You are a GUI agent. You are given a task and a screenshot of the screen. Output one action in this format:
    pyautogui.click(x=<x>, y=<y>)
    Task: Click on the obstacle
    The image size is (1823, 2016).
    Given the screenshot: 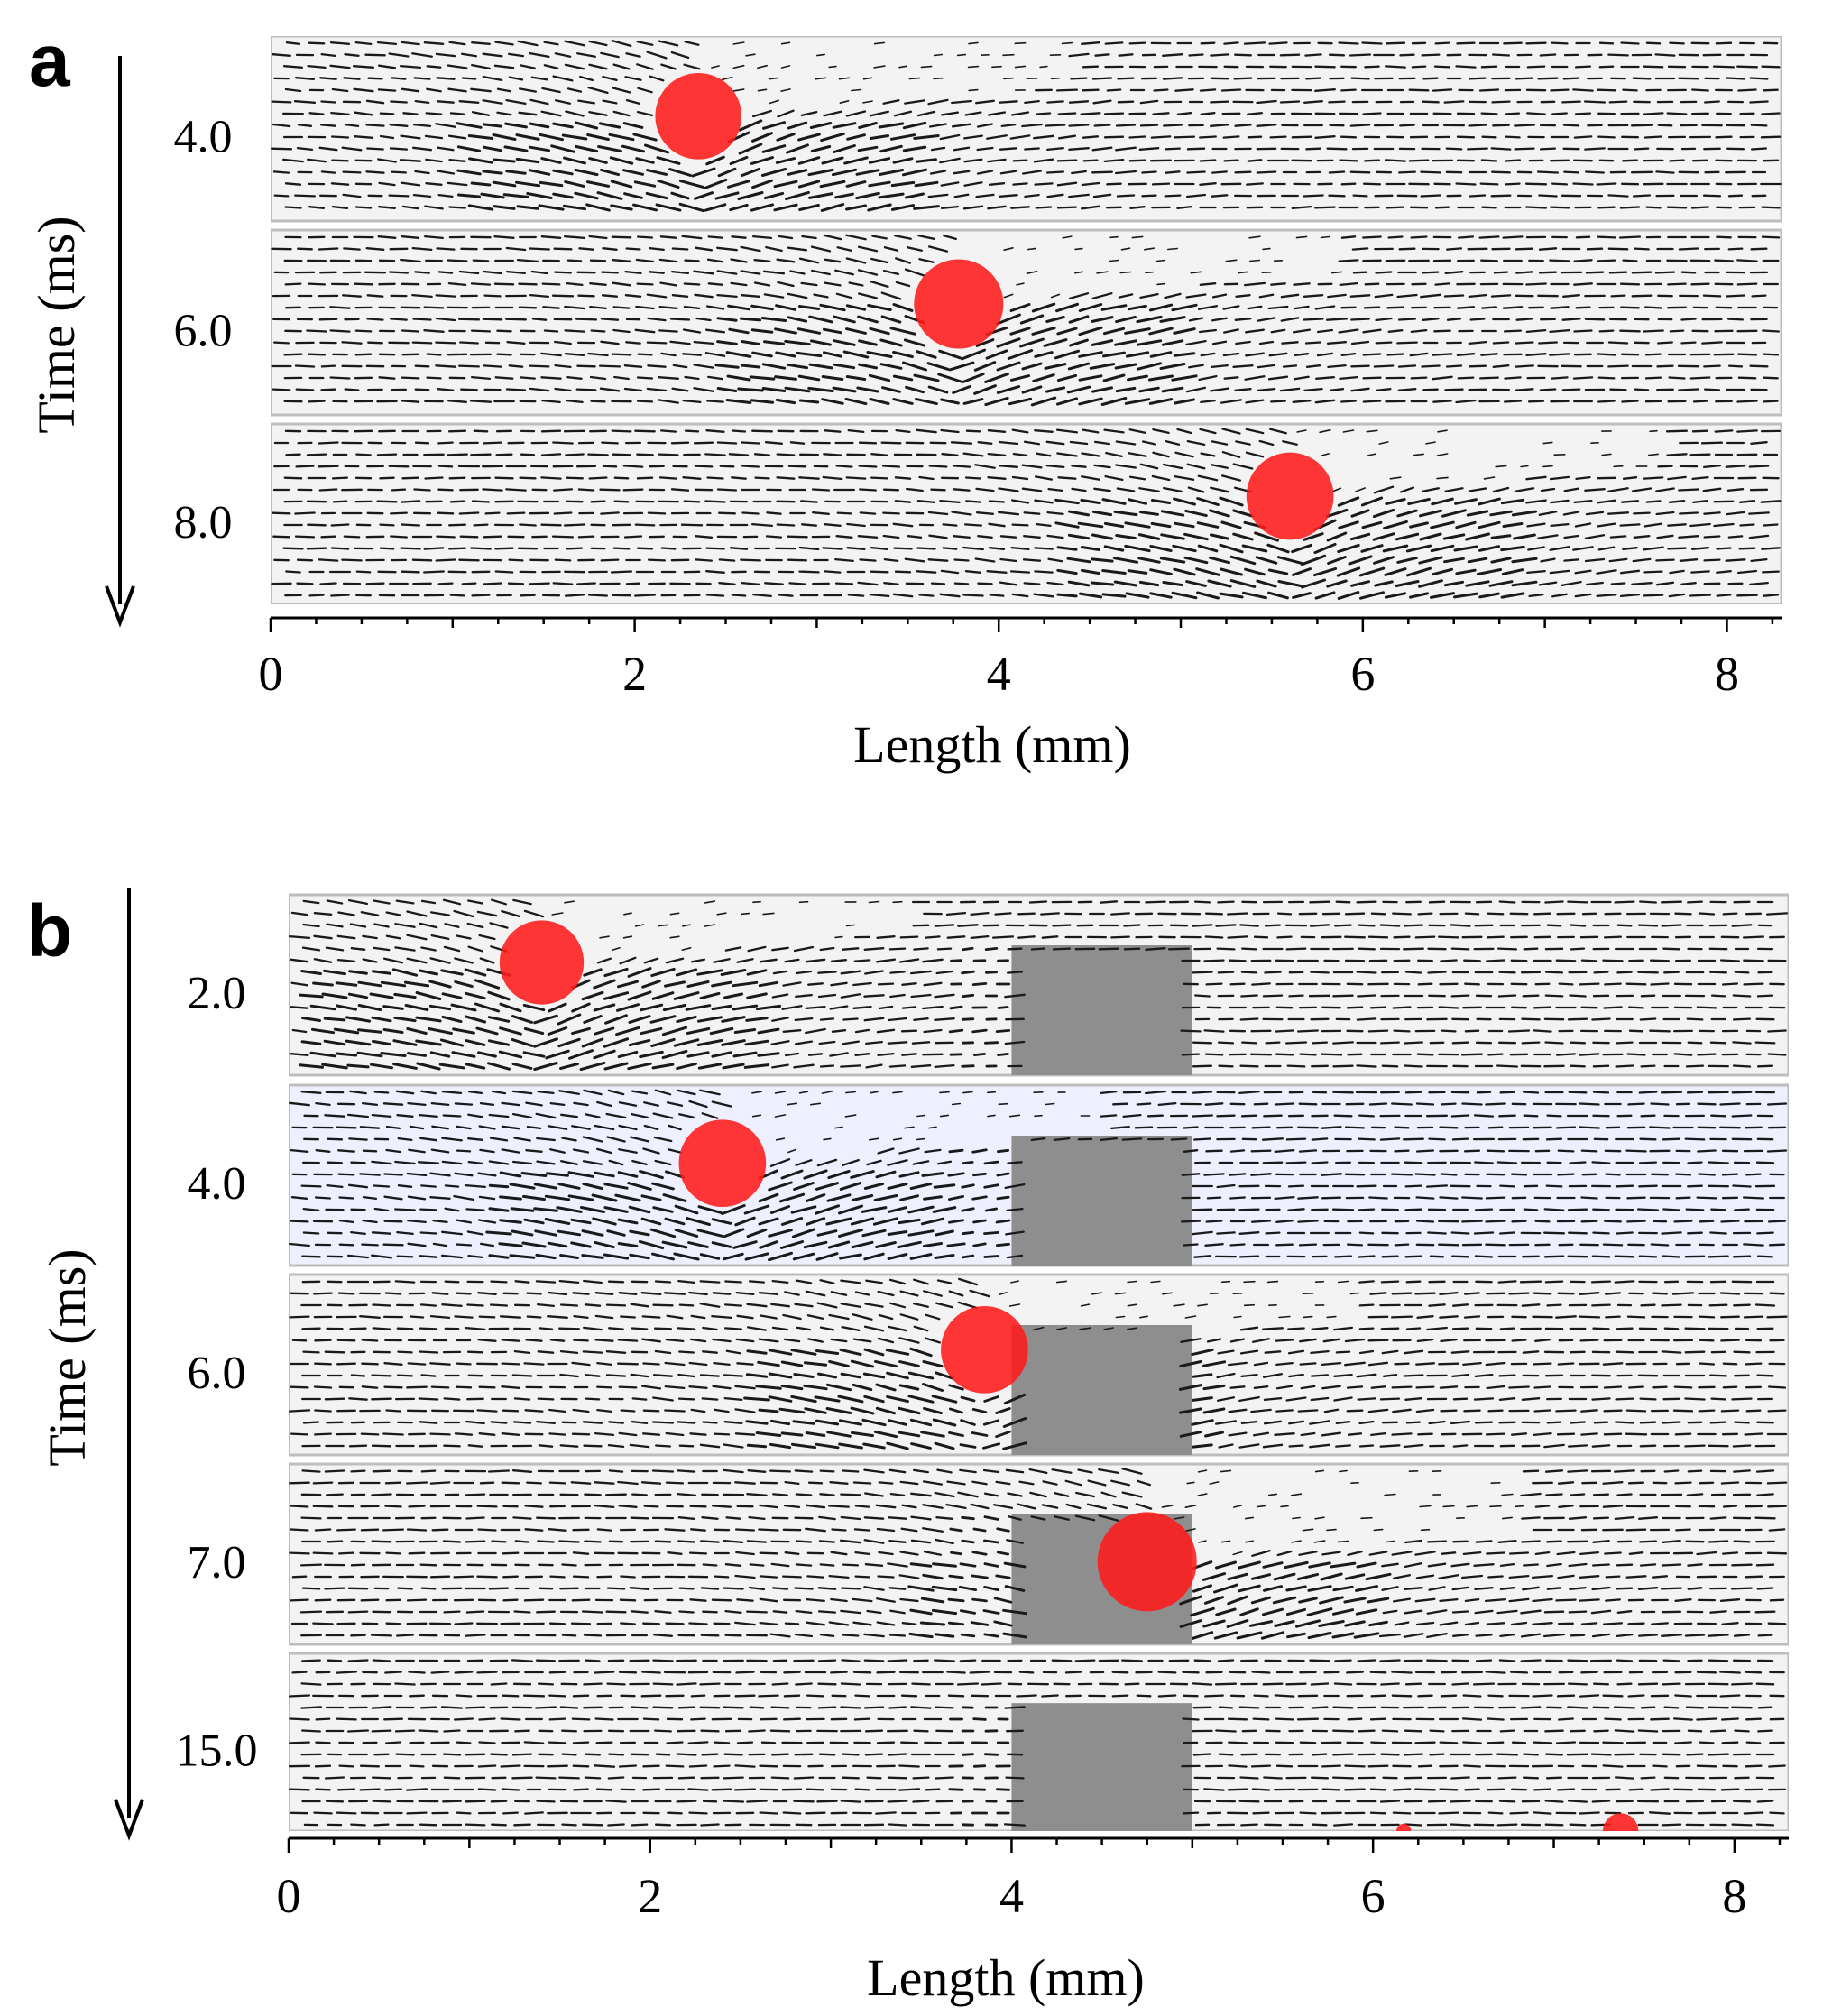 What is the action you would take?
    pyautogui.click(x=1101, y=1201)
    